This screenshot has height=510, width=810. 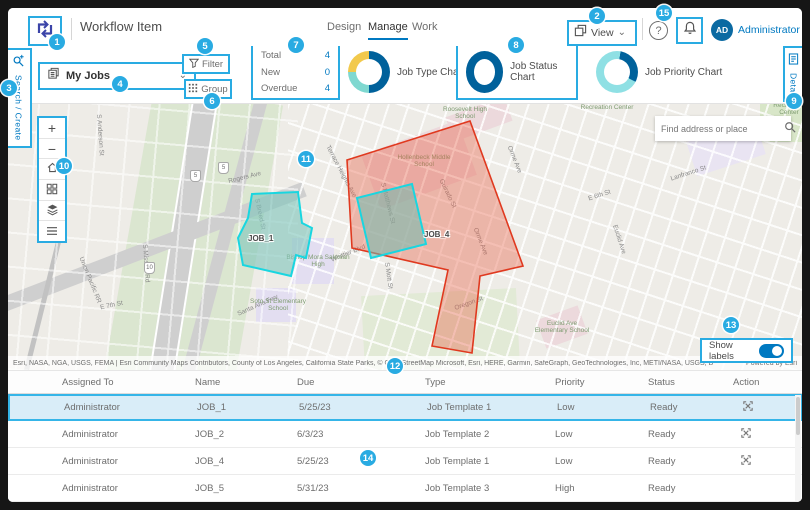 I want to click on map-search-box, so click(x=725, y=128).